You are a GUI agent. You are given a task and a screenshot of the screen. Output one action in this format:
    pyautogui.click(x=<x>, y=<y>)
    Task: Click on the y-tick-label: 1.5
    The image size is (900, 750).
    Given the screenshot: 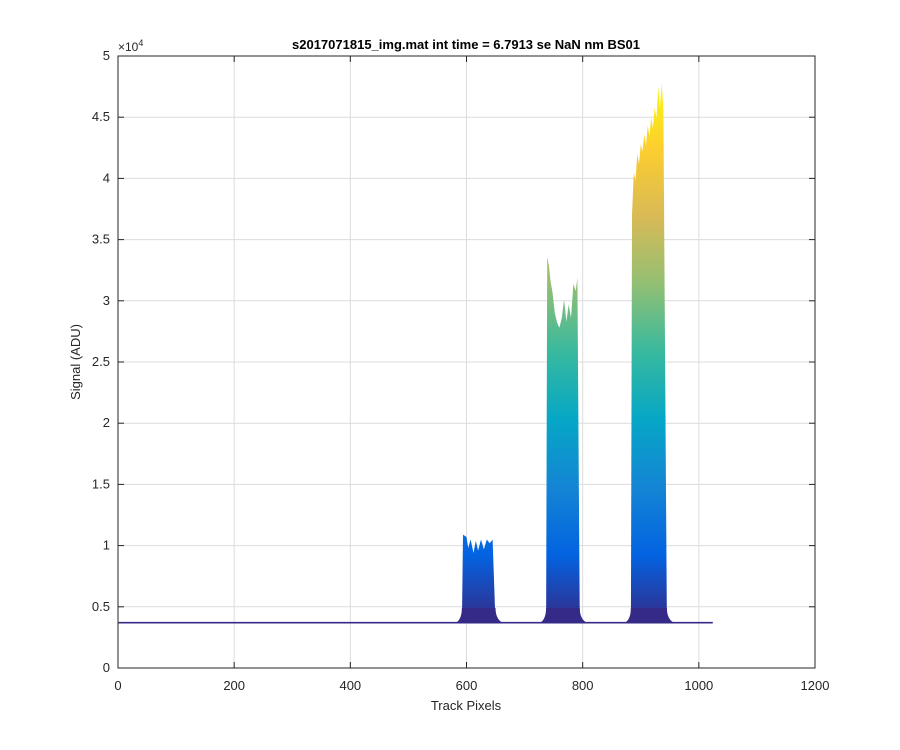 What is the action you would take?
    pyautogui.click(x=101, y=483)
    